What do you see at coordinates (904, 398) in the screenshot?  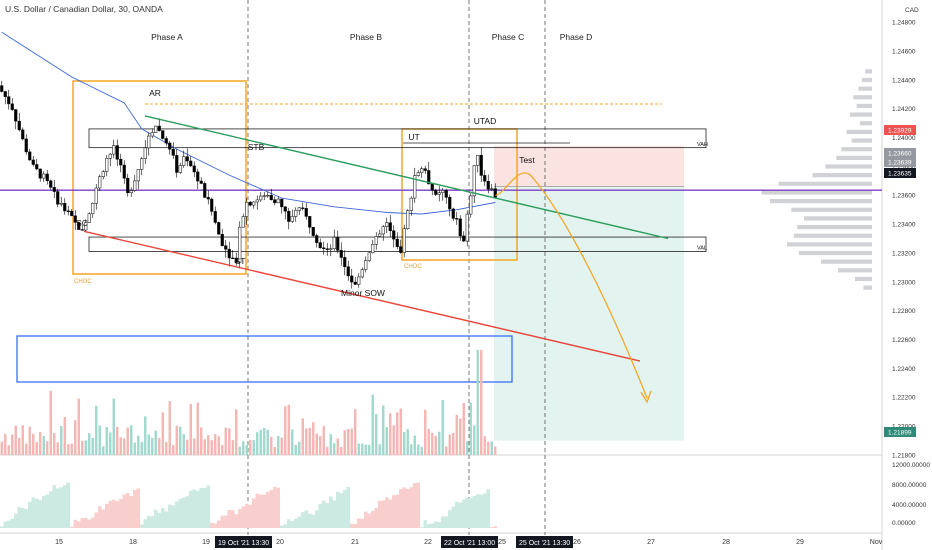 I see `price-tick: 1.22200` at bounding box center [904, 398].